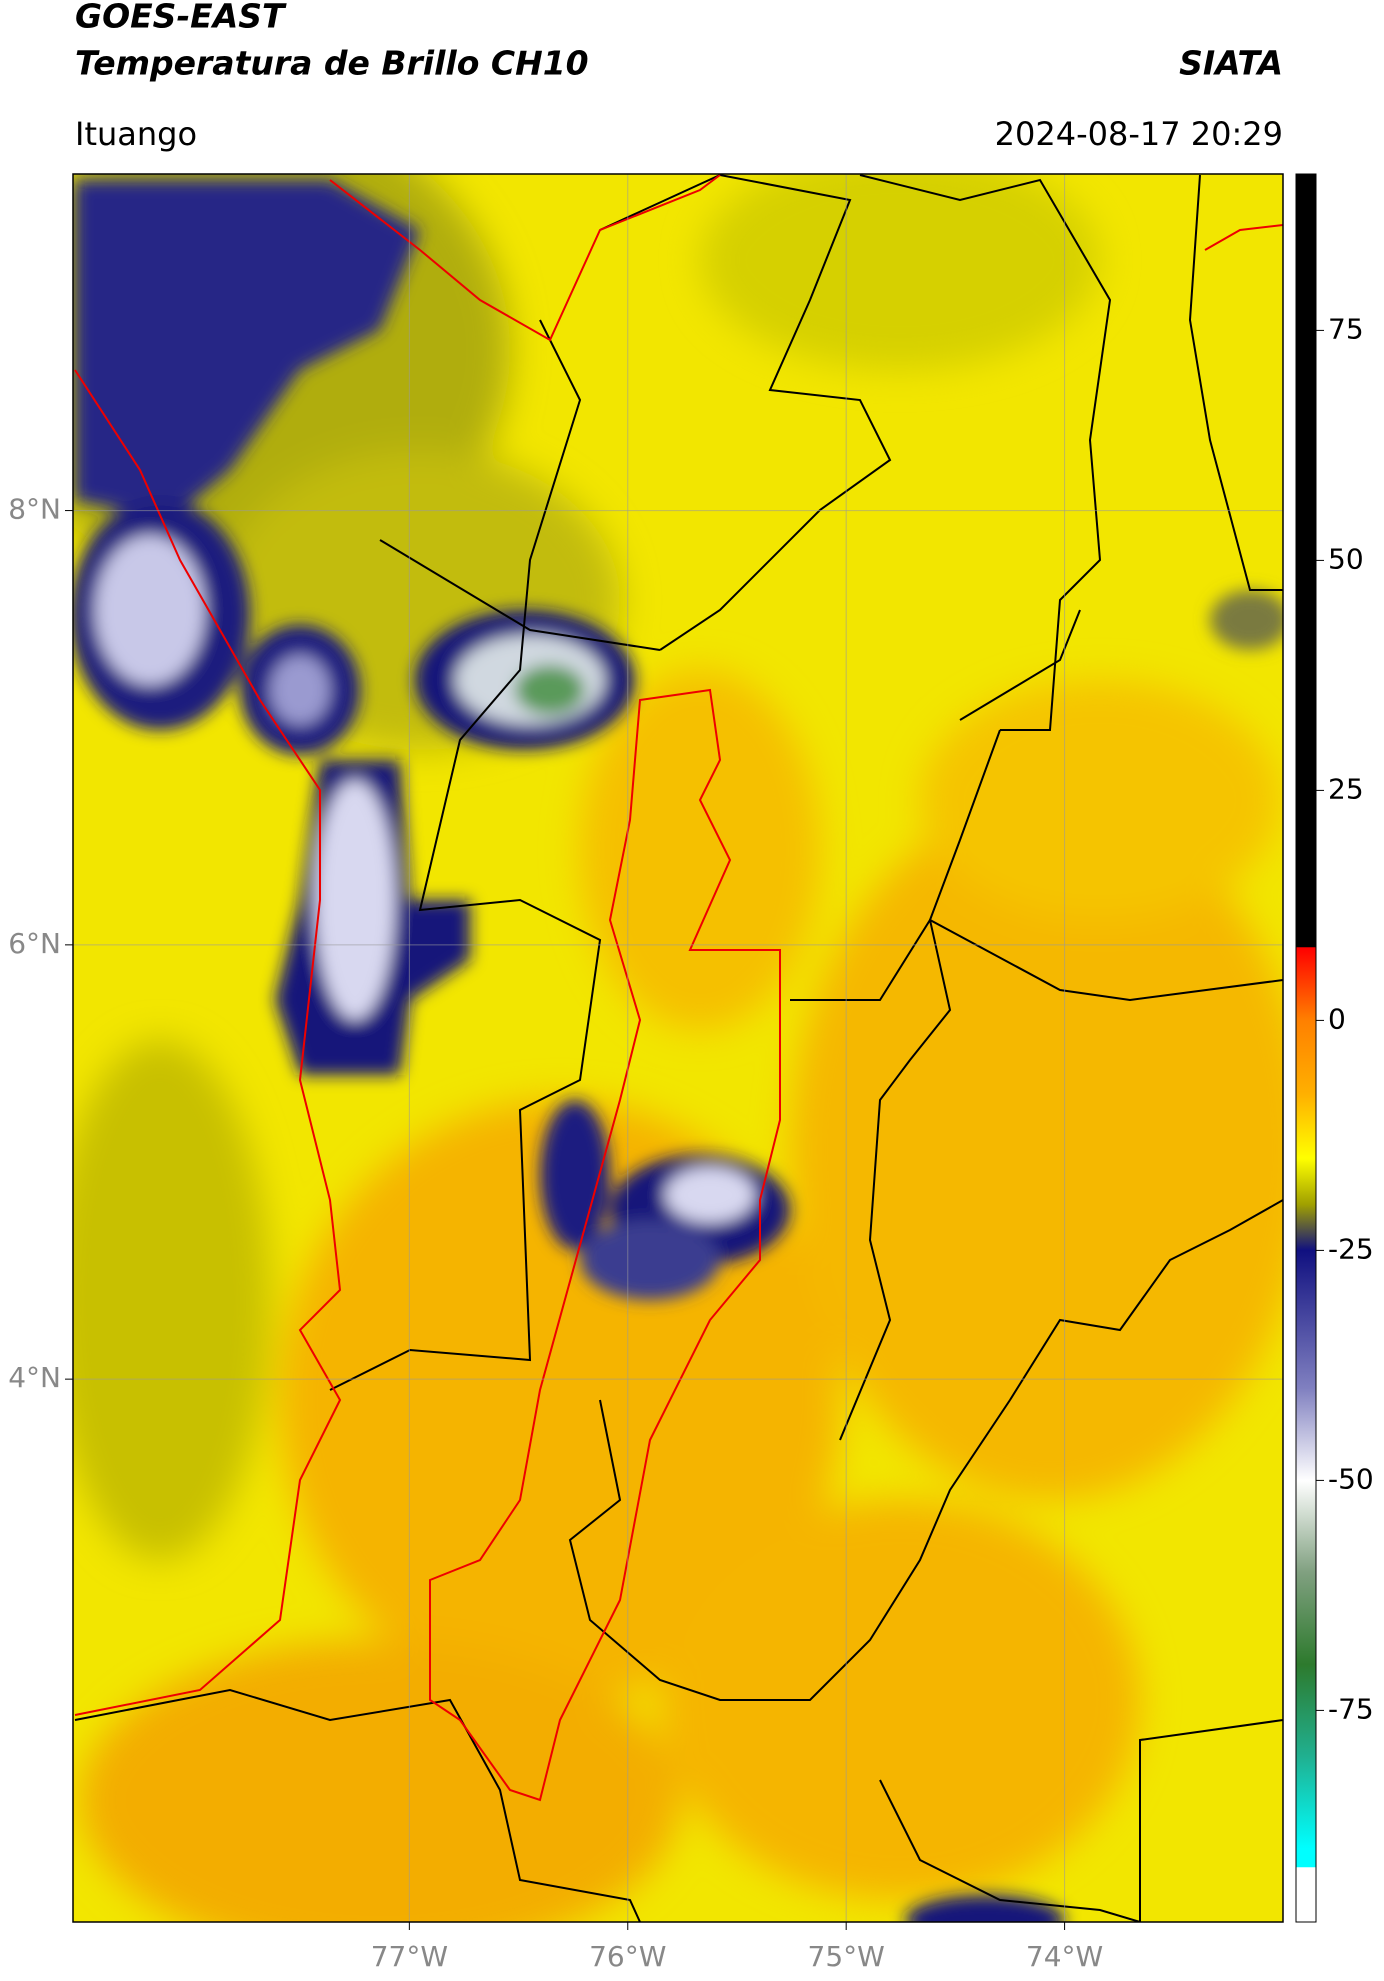 The height and width of the screenshot is (1981, 1384). I want to click on colorbar-label: -50, so click(1351, 1478).